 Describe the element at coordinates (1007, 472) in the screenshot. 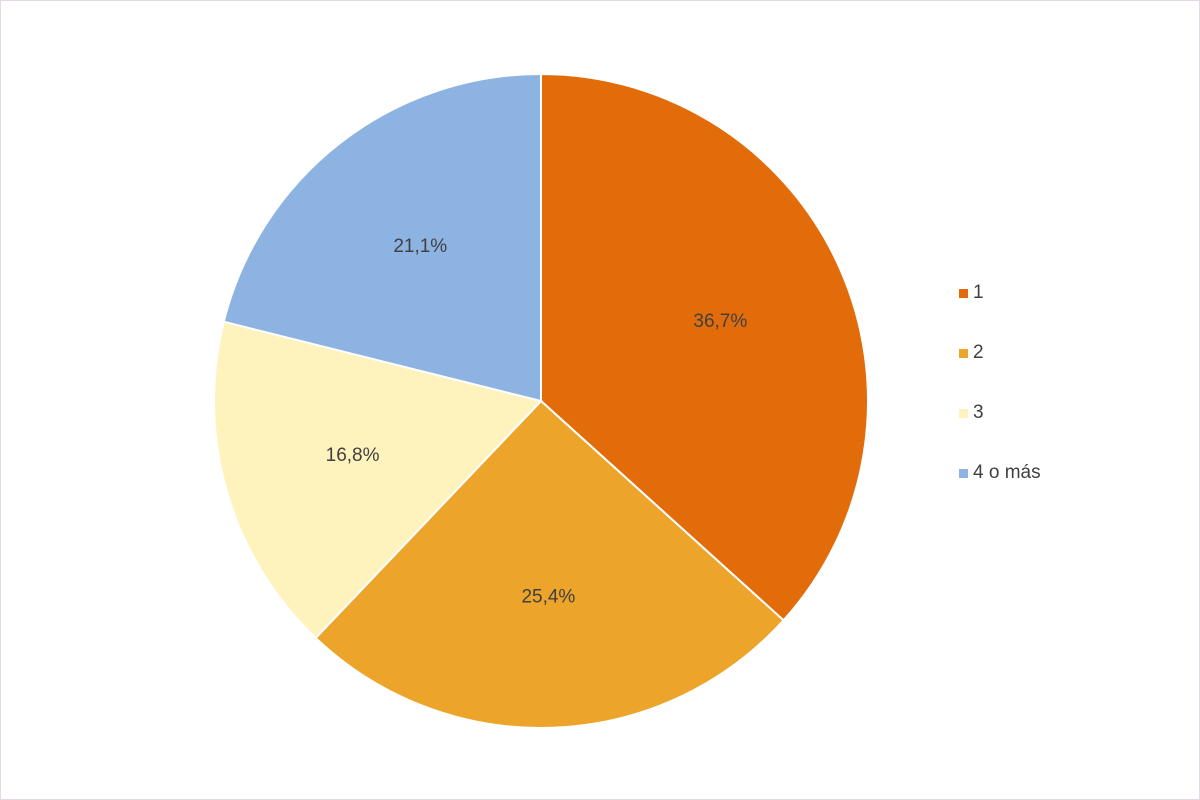

I see `legend-label-4: 4 o más` at that location.